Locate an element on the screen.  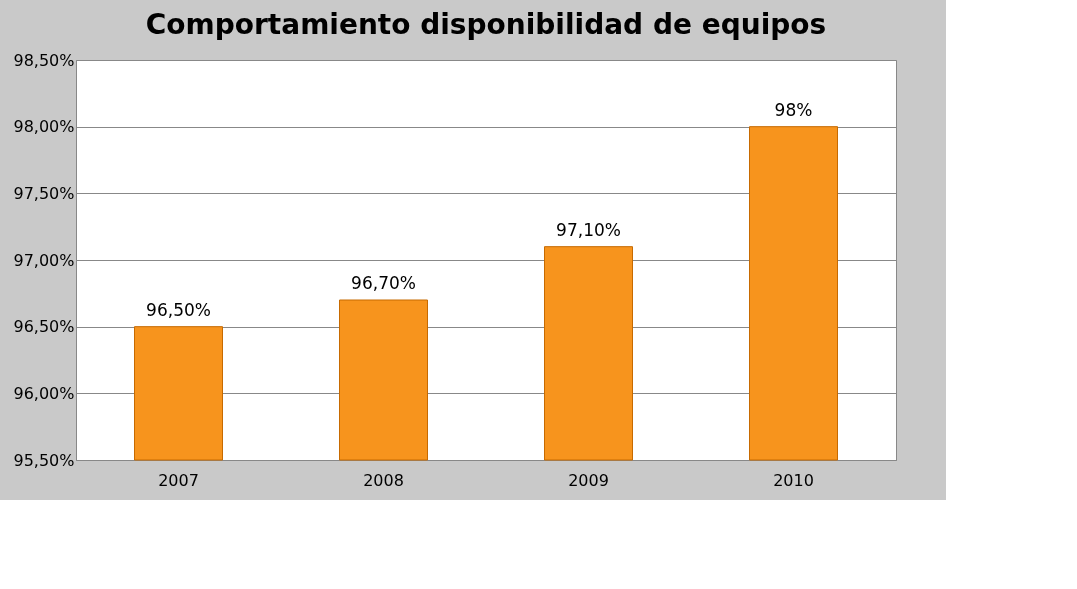
x-tick-label: 2010 is located at coordinates (793, 480).